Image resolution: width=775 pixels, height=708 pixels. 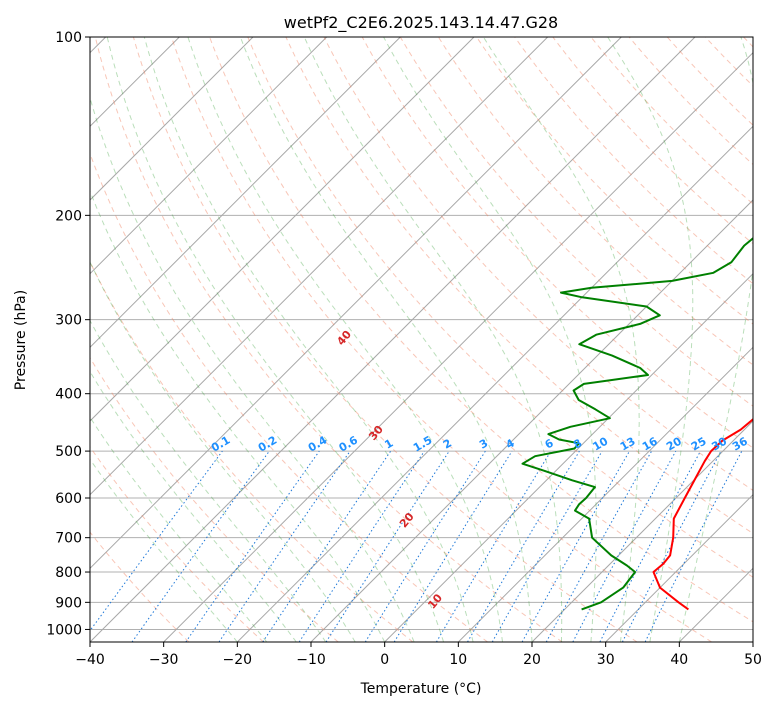 What do you see at coordinates (458, 660) in the screenshot?
I see `x-tick-label: 10` at bounding box center [458, 660].